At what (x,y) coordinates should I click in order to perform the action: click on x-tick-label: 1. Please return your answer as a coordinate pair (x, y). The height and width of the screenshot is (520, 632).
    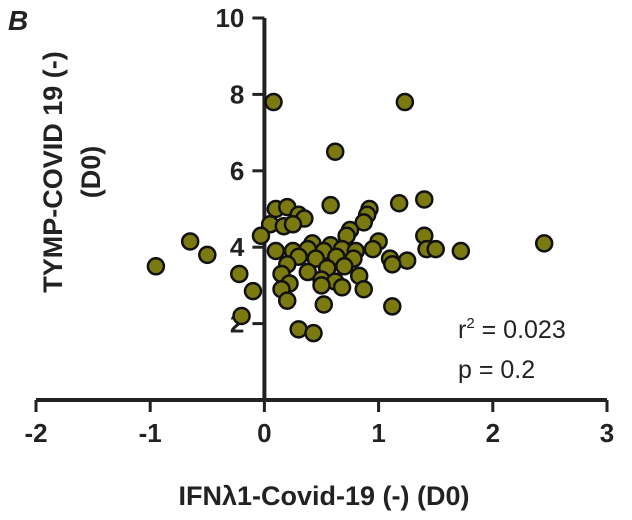
    Looking at the image, I should click on (378, 433).